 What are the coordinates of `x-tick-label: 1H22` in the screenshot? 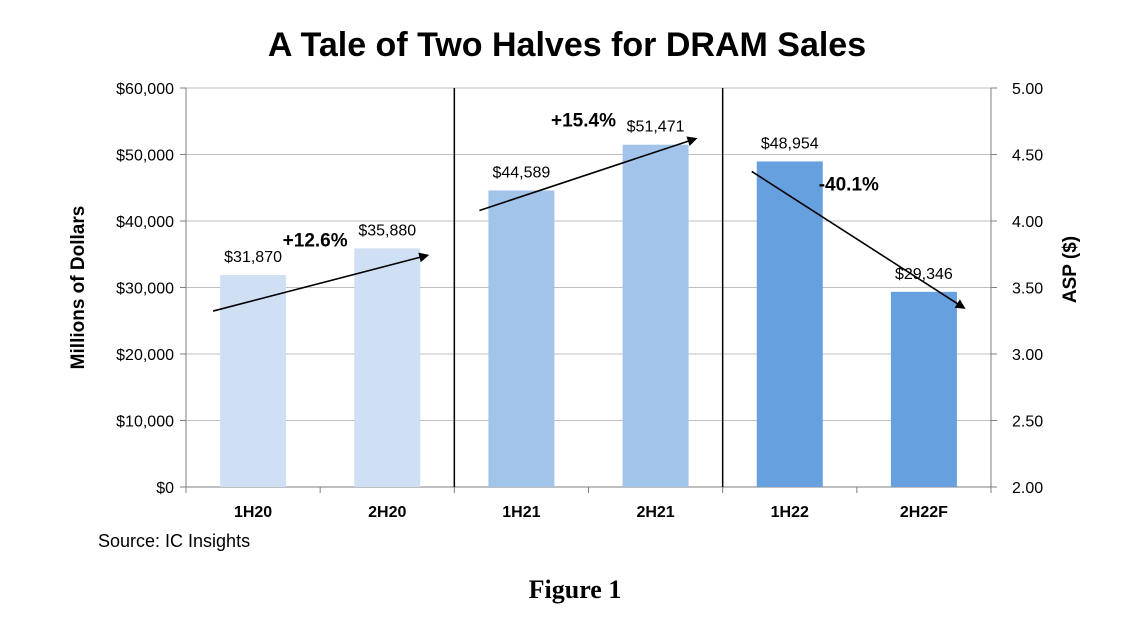 It's located at (790, 512).